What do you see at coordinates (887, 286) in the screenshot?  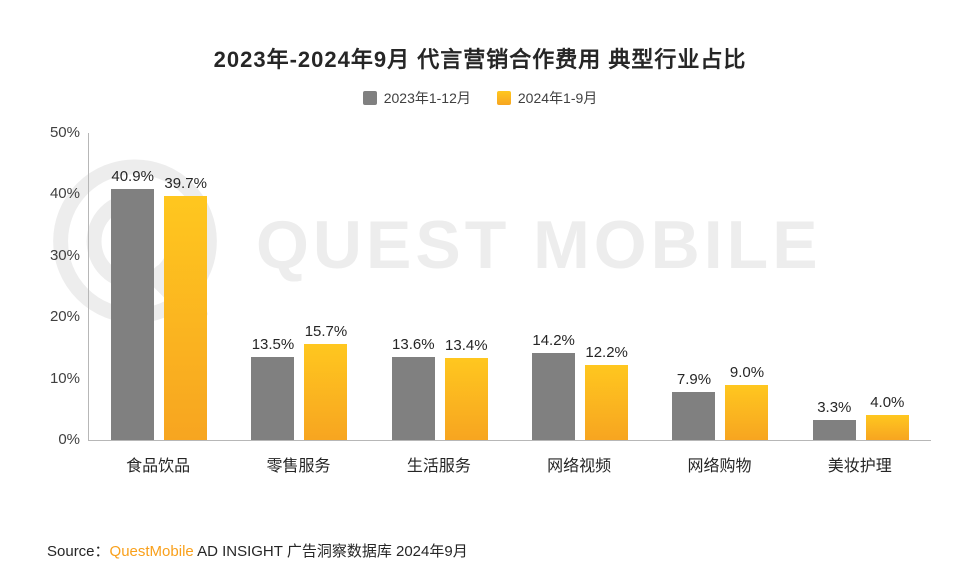 I see `bar-wrap: 4.0%` at bounding box center [887, 286].